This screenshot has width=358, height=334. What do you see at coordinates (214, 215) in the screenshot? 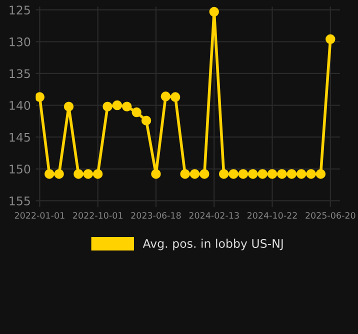
I see `x-tick-label: 2024-02-13` at bounding box center [214, 215].